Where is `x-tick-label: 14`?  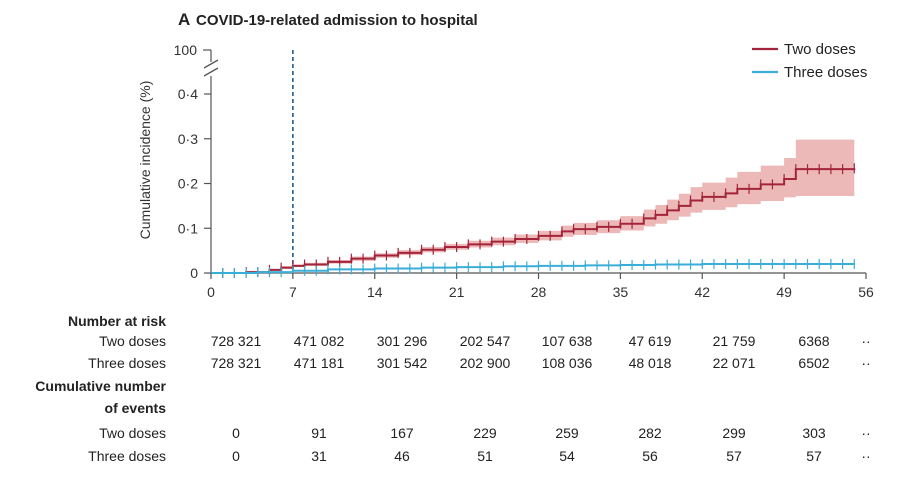
x-tick-label: 14 is located at coordinates (375, 292).